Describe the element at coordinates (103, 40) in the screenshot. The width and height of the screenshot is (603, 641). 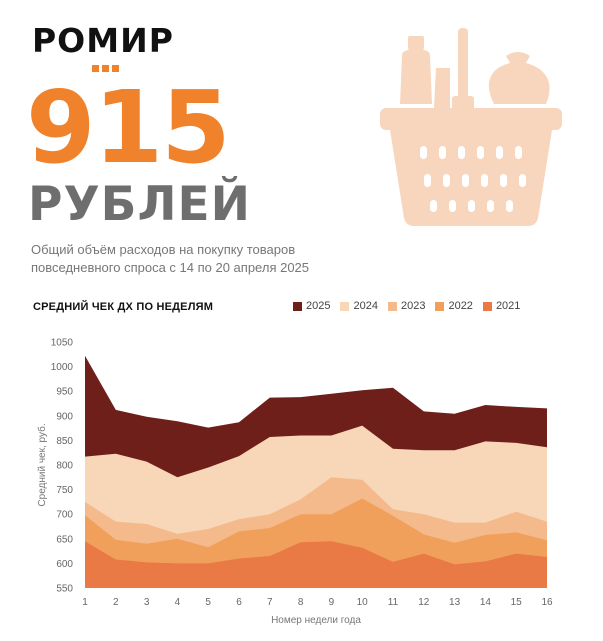
I see `brand-logo: РОМИР` at that location.